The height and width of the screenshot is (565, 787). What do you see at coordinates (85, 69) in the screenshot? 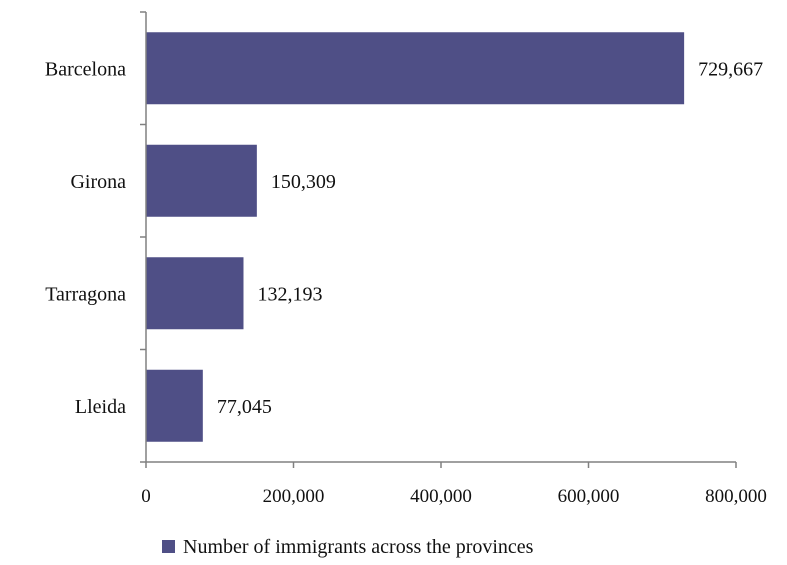
I see `category-label-barcelona: Barcelona` at bounding box center [85, 69].